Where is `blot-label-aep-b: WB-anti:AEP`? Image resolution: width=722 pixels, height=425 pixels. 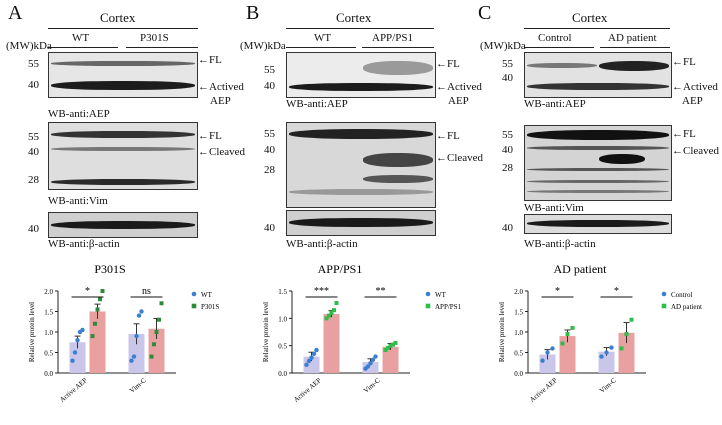 blot-label-aep-b: WB-anti:AEP is located at coordinates (317, 104).